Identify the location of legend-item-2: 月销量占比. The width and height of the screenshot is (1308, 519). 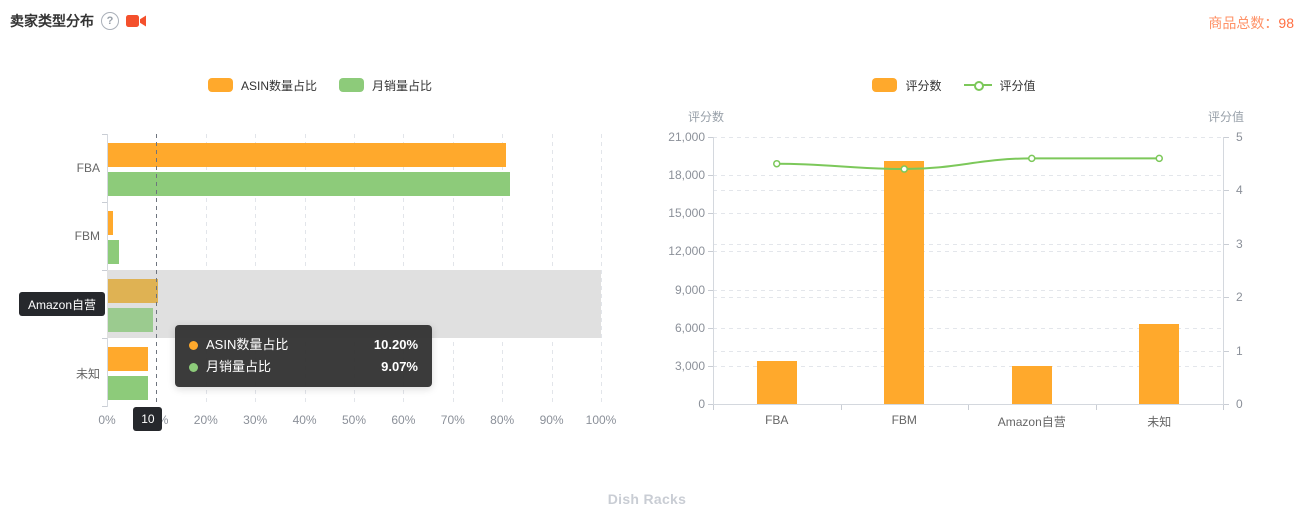
(385, 85).